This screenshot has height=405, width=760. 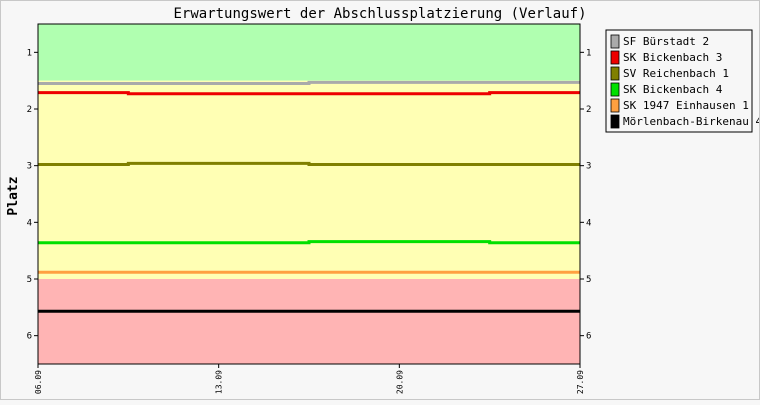 What do you see at coordinates (588, 53) in the screenshot?
I see `y-tick-label-right: 1` at bounding box center [588, 53].